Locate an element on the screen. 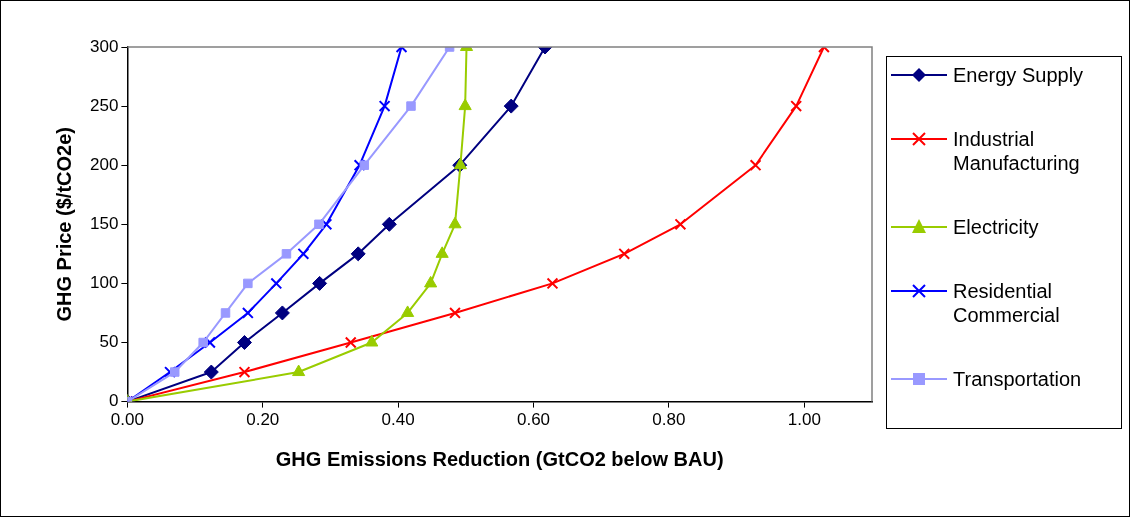  y-tick-label: 250 is located at coordinates (104, 105).